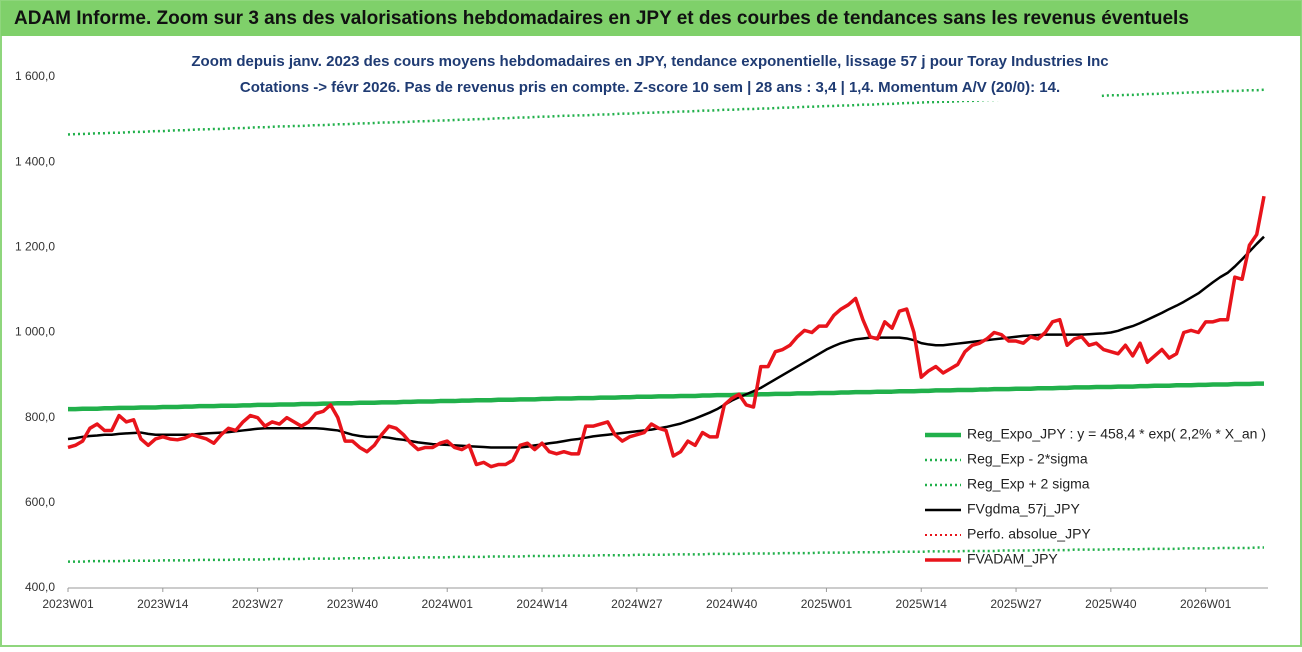 The width and height of the screenshot is (1302, 652). I want to click on y-tick-label: 1 200,0, so click(35, 247).